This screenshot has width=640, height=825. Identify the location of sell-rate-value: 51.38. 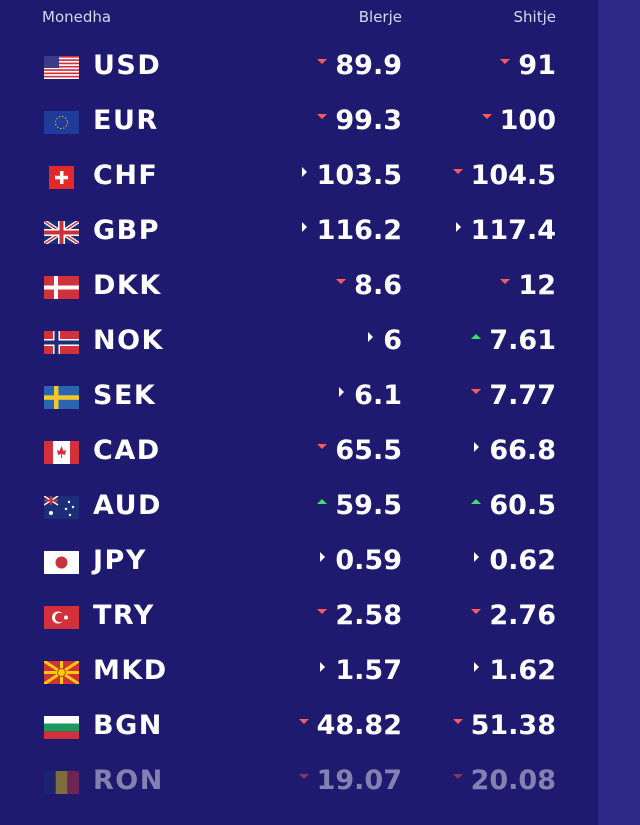
(513, 725).